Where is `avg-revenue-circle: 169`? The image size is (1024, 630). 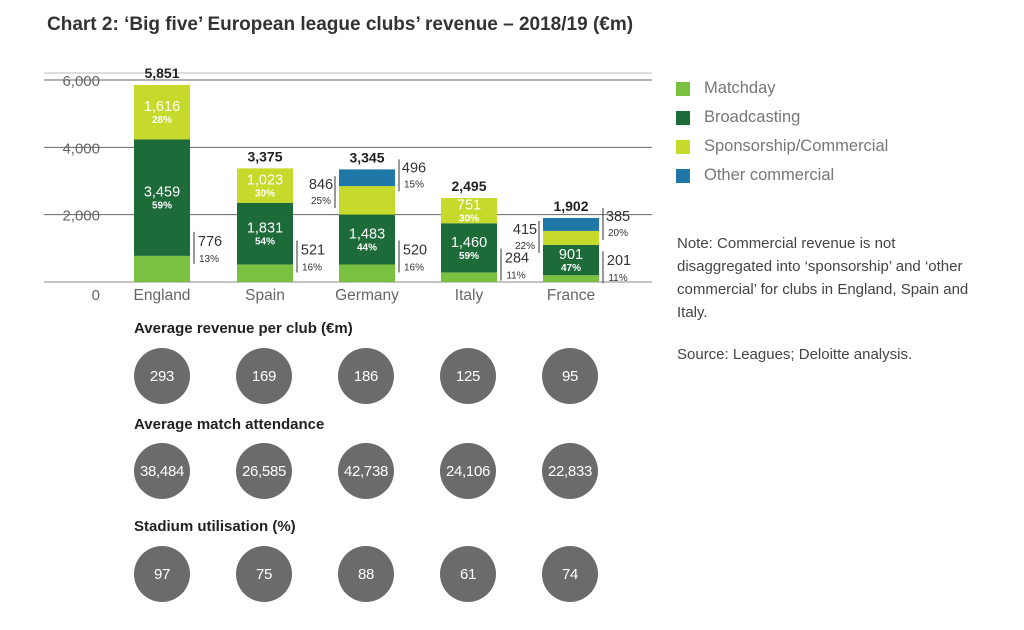
avg-revenue-circle: 169 is located at coordinates (264, 376).